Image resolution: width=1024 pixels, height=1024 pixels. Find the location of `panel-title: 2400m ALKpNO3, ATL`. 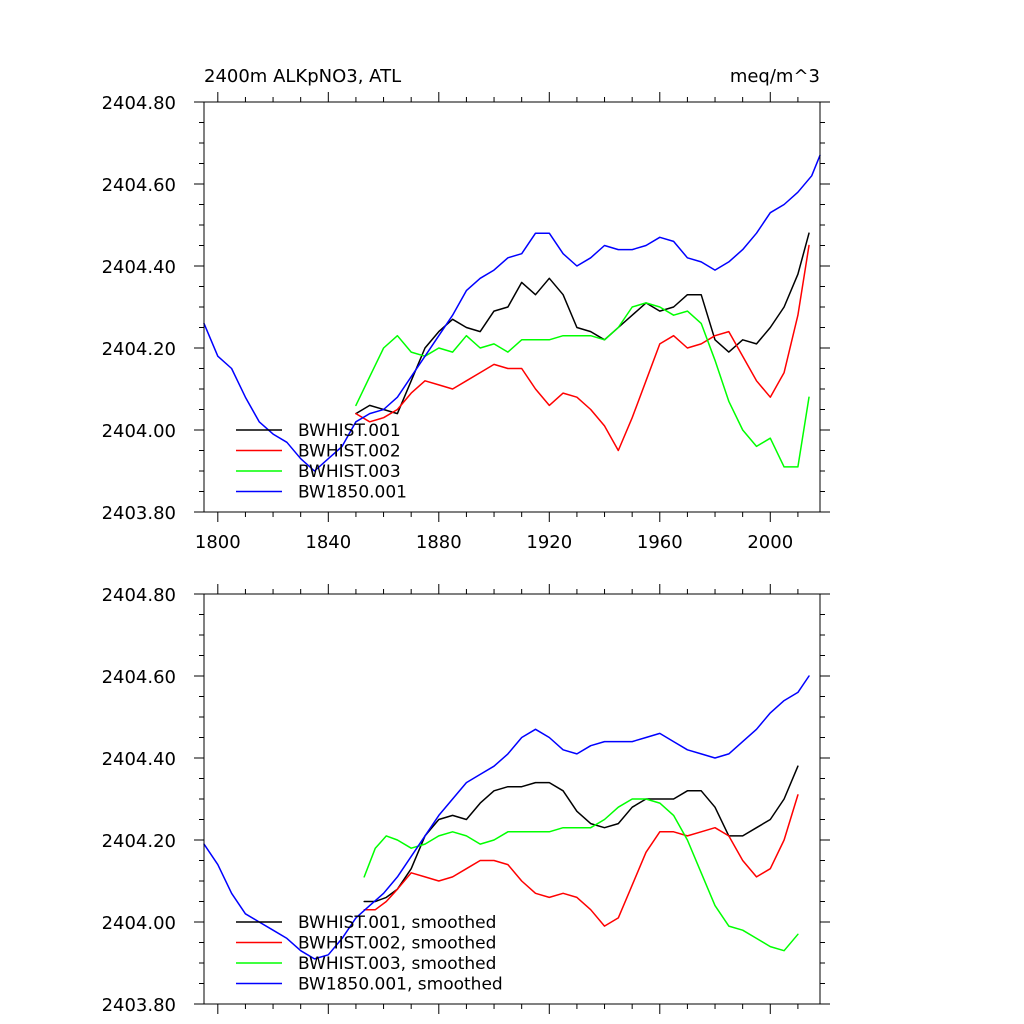

panel-title: 2400m ALKpNO3, ATL is located at coordinates (302, 76).